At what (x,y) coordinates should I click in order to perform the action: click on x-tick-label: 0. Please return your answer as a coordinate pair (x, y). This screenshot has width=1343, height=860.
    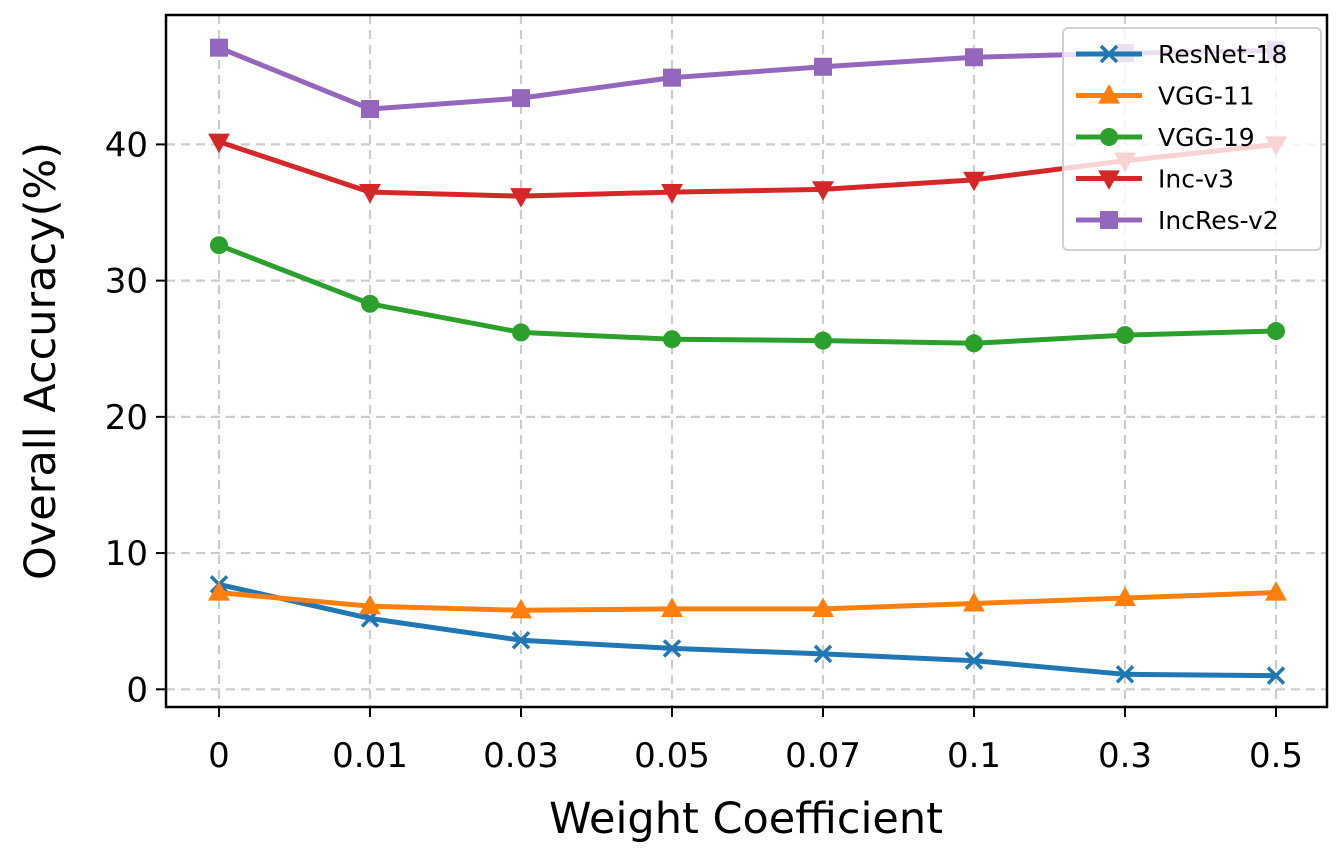
    Looking at the image, I should click on (219, 756).